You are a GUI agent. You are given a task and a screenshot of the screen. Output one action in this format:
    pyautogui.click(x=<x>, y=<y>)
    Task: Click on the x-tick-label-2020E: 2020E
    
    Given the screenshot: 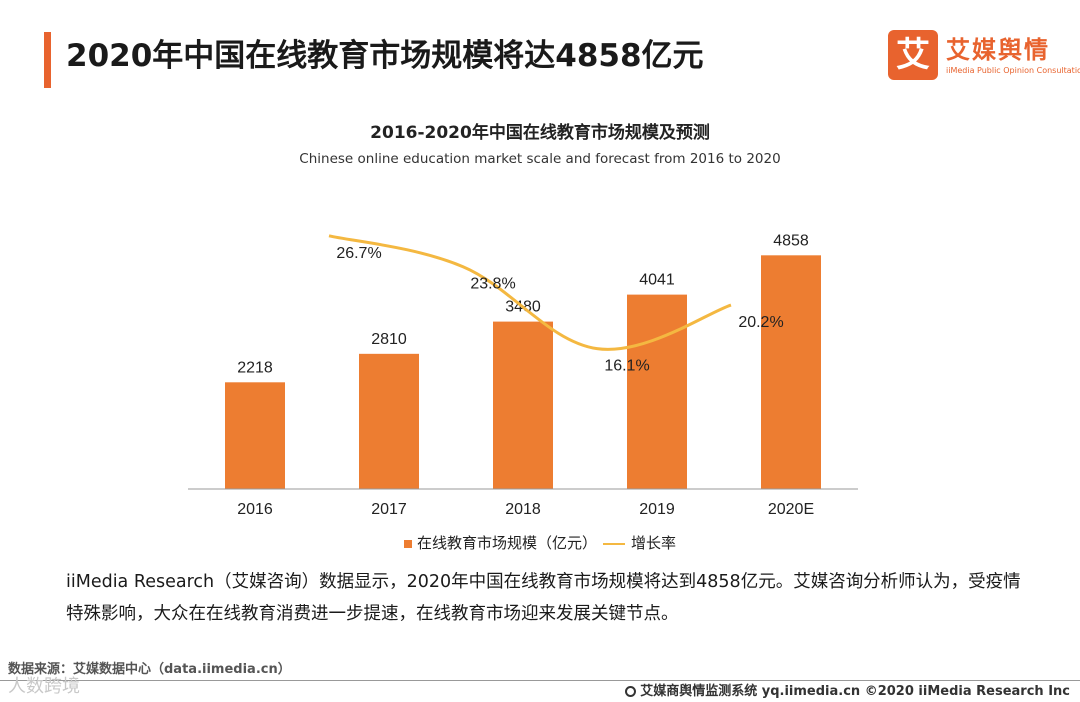 What is the action you would take?
    pyautogui.click(x=791, y=509)
    